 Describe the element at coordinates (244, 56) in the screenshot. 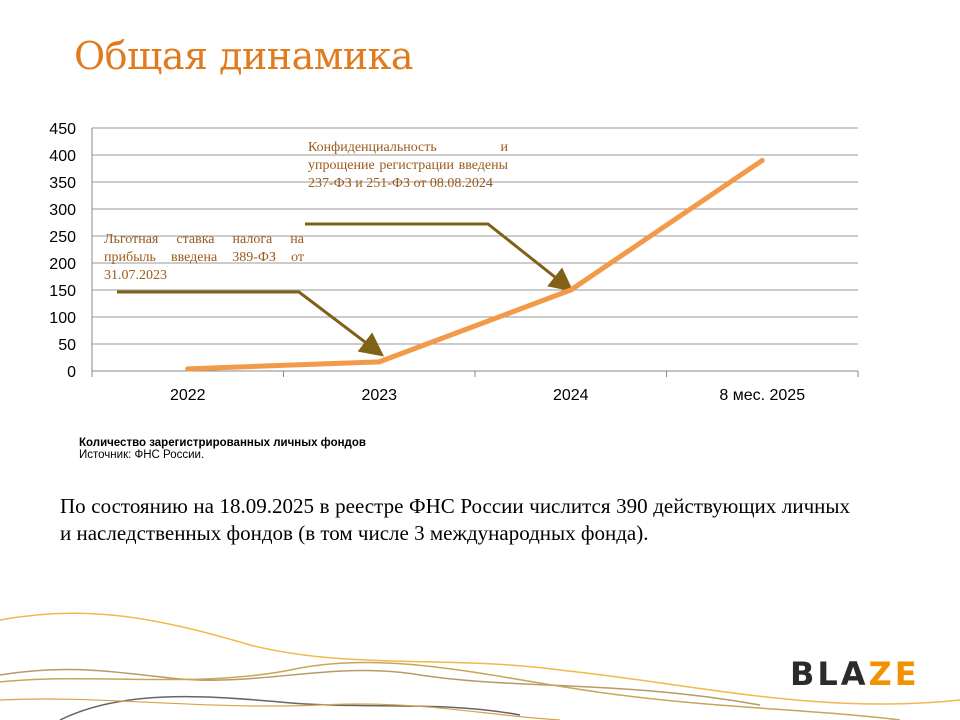

I see `slide-title: Общая динамика` at that location.